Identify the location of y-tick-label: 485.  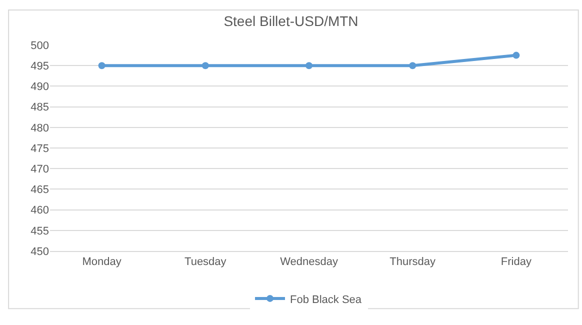
(39, 108).